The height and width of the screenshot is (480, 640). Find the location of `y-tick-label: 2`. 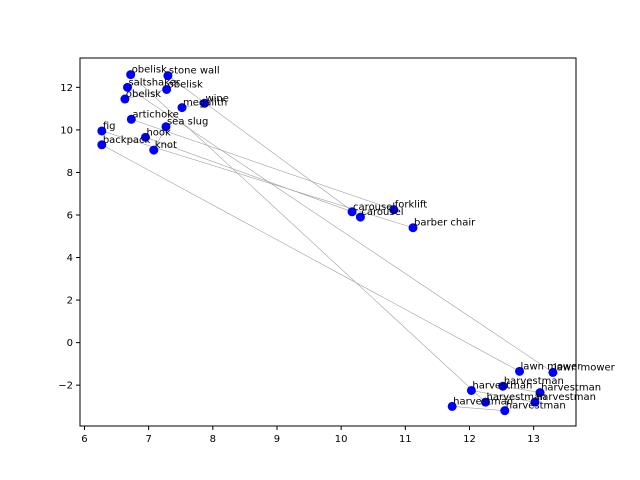

y-tick-label: 2 is located at coordinates (70, 301).